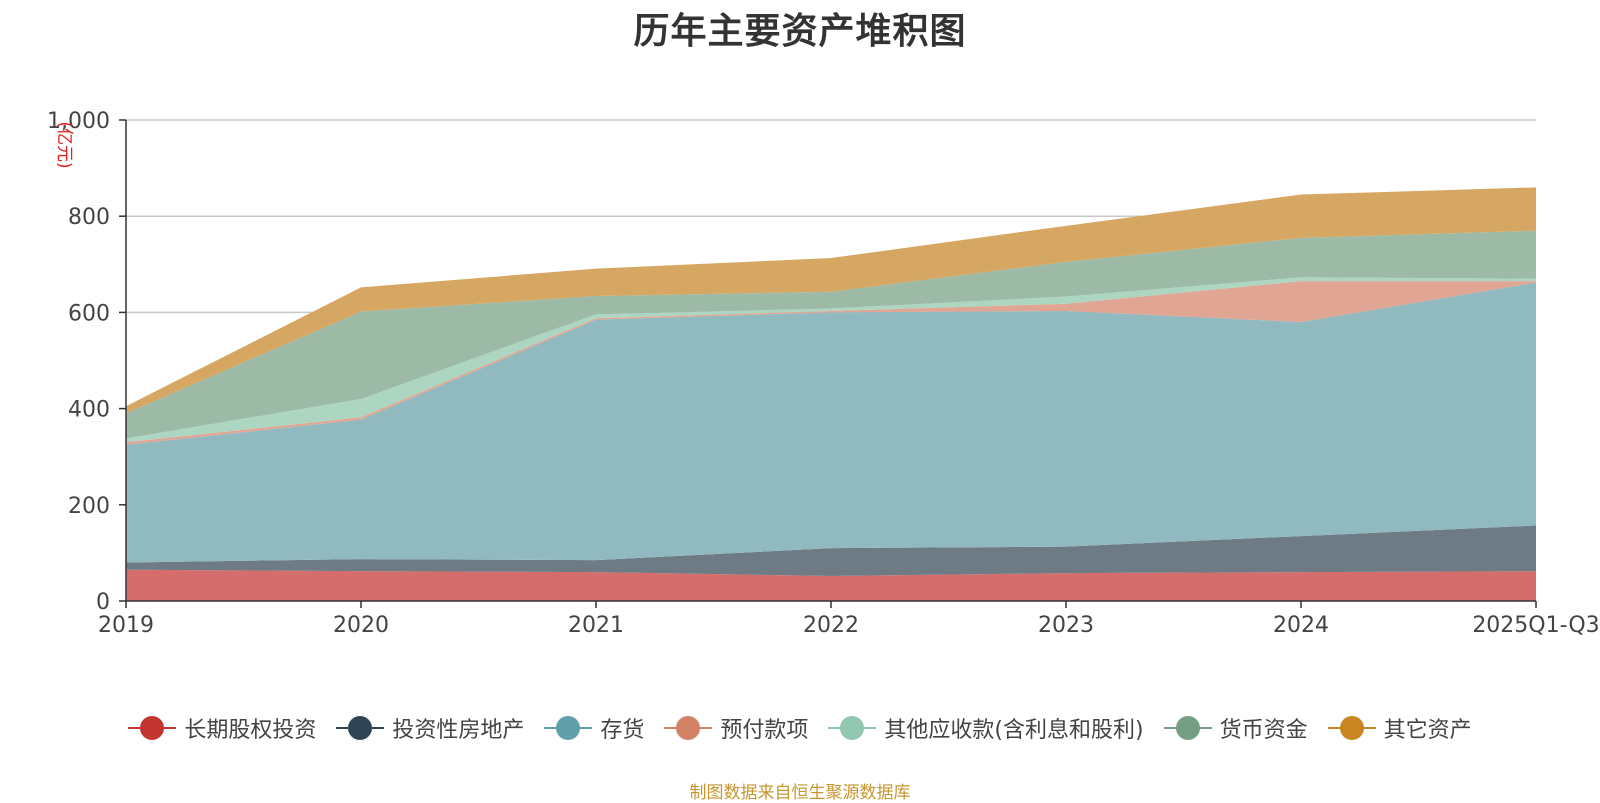  I want to click on source-note: 制图数据来自恒生聚源数据库, so click(800, 793).